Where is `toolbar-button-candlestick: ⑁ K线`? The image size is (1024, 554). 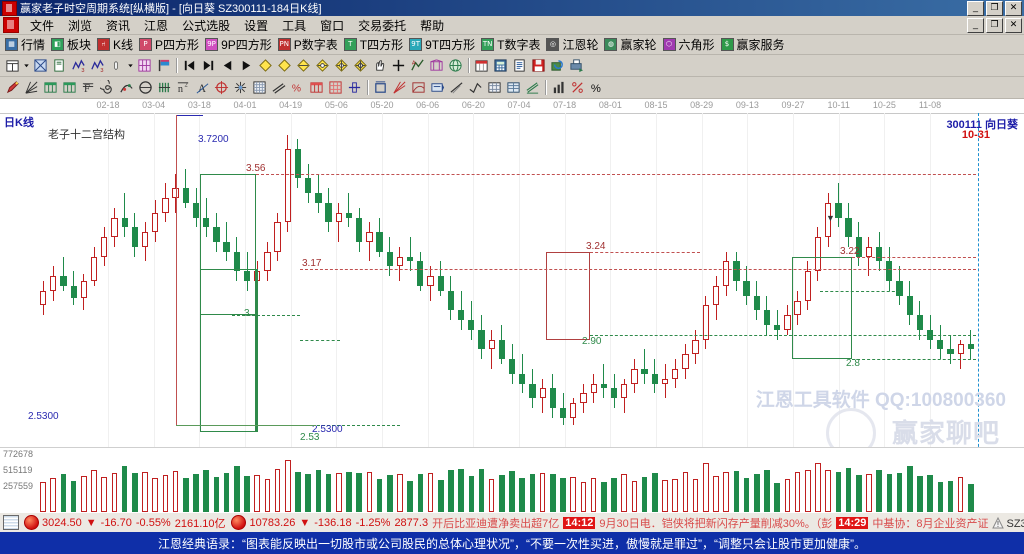 toolbar-button-candlestick: ⑁ K线 is located at coordinates (116, 44).